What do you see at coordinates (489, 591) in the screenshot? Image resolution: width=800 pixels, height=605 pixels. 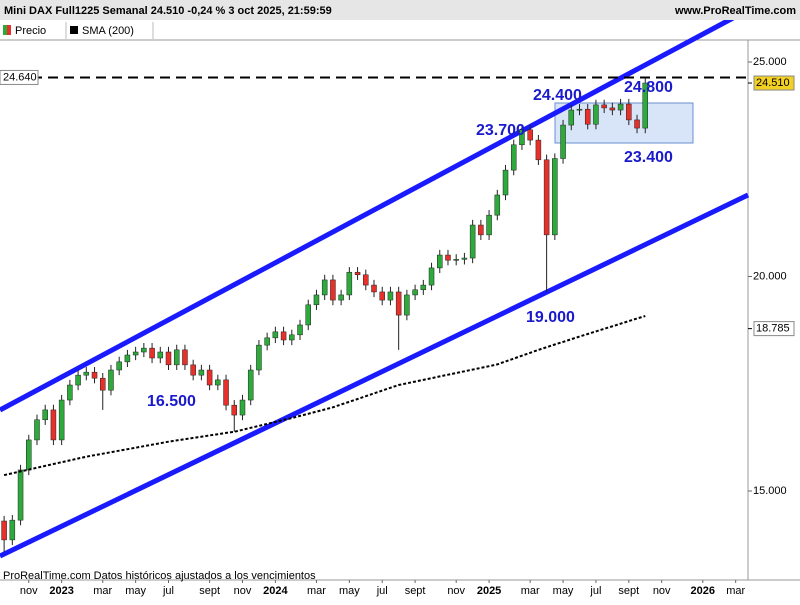 I see `x-tick-label: 2025` at bounding box center [489, 591].